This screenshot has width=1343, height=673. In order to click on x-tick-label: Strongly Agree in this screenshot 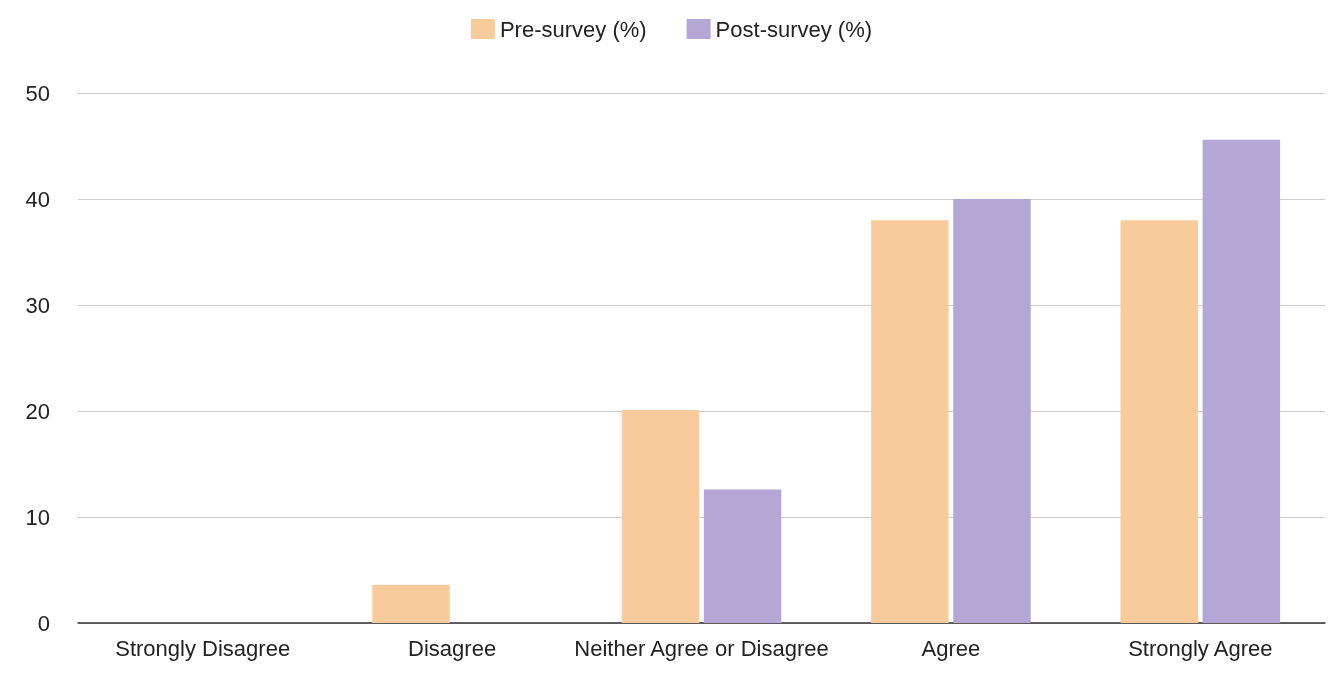, I will do `click(1200, 648)`.